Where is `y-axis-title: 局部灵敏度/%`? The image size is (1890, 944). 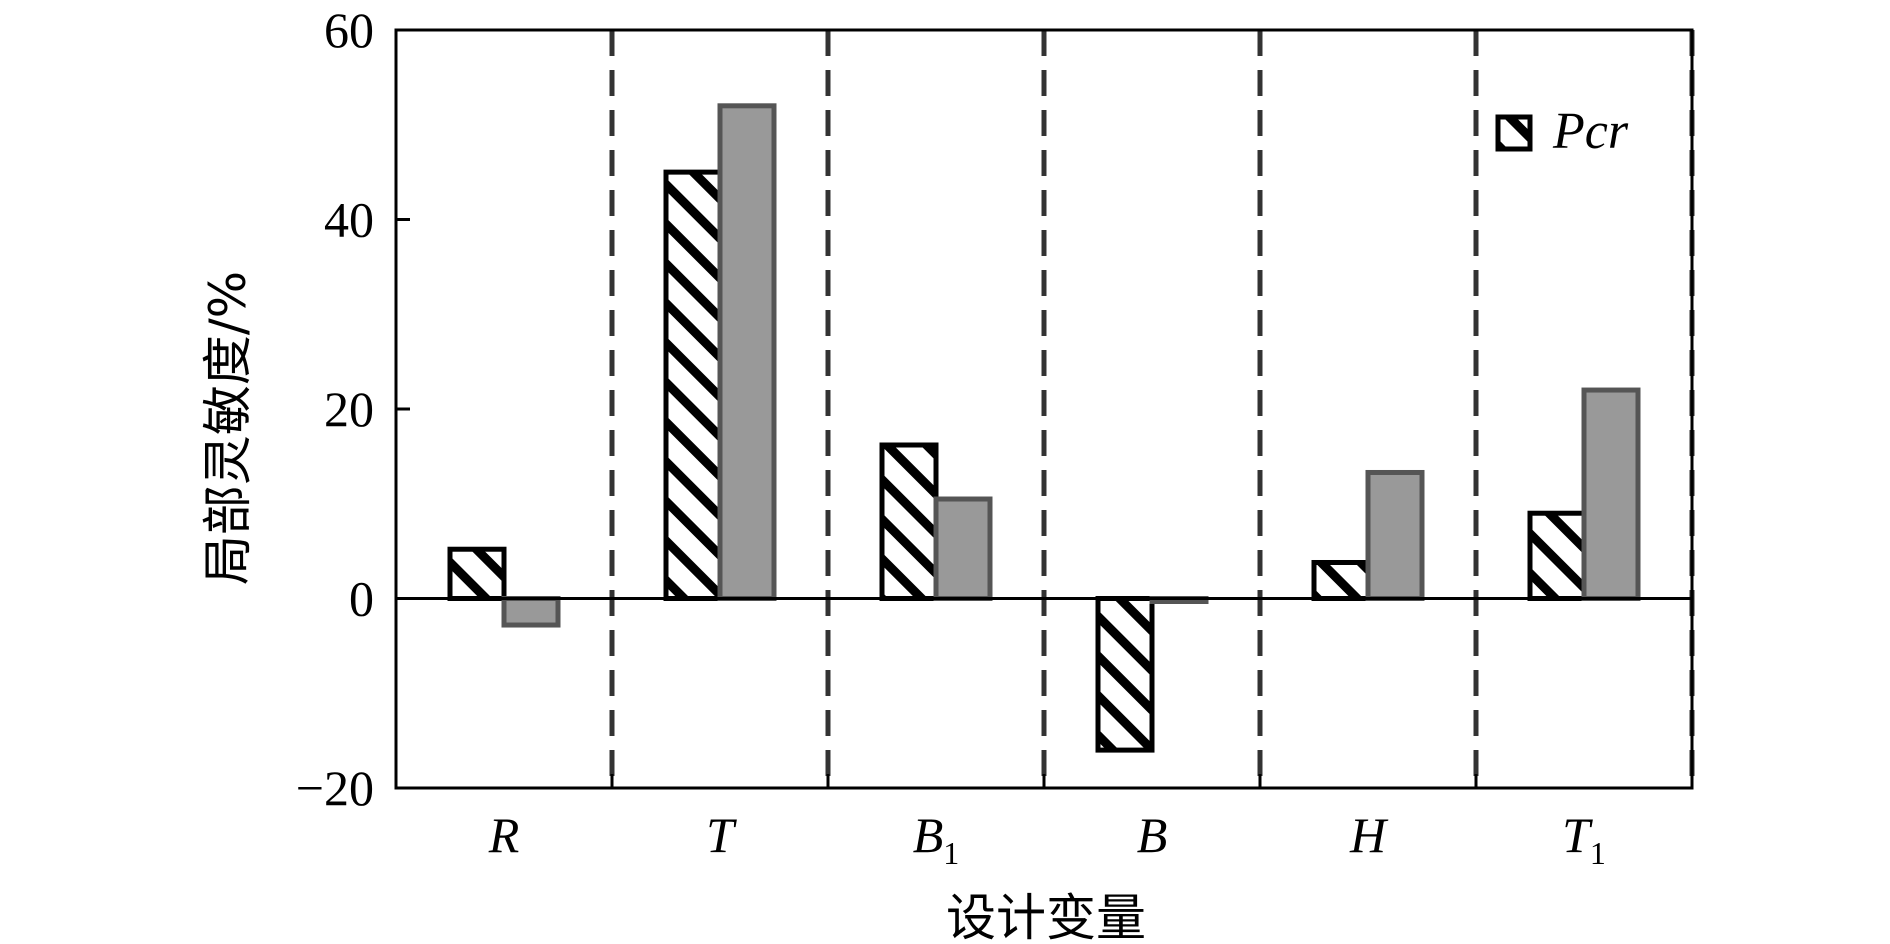 y-axis-title: 局部灵敏度/% is located at coordinates (228, 428).